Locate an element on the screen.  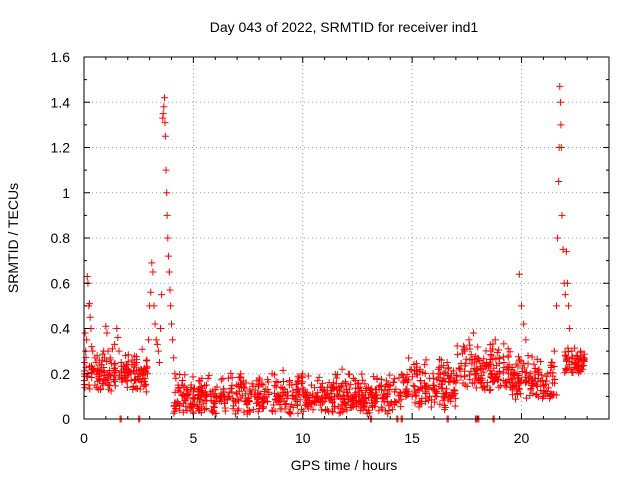
y-axis-label: SRMTID / TECUs is located at coordinates (13, 238).